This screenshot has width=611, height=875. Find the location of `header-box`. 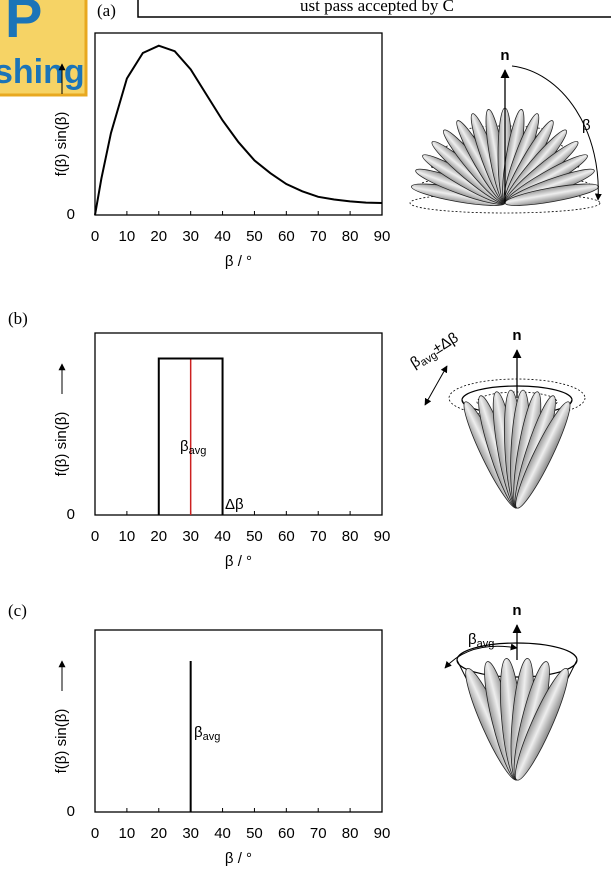

header-box is located at coordinates (374, 9).